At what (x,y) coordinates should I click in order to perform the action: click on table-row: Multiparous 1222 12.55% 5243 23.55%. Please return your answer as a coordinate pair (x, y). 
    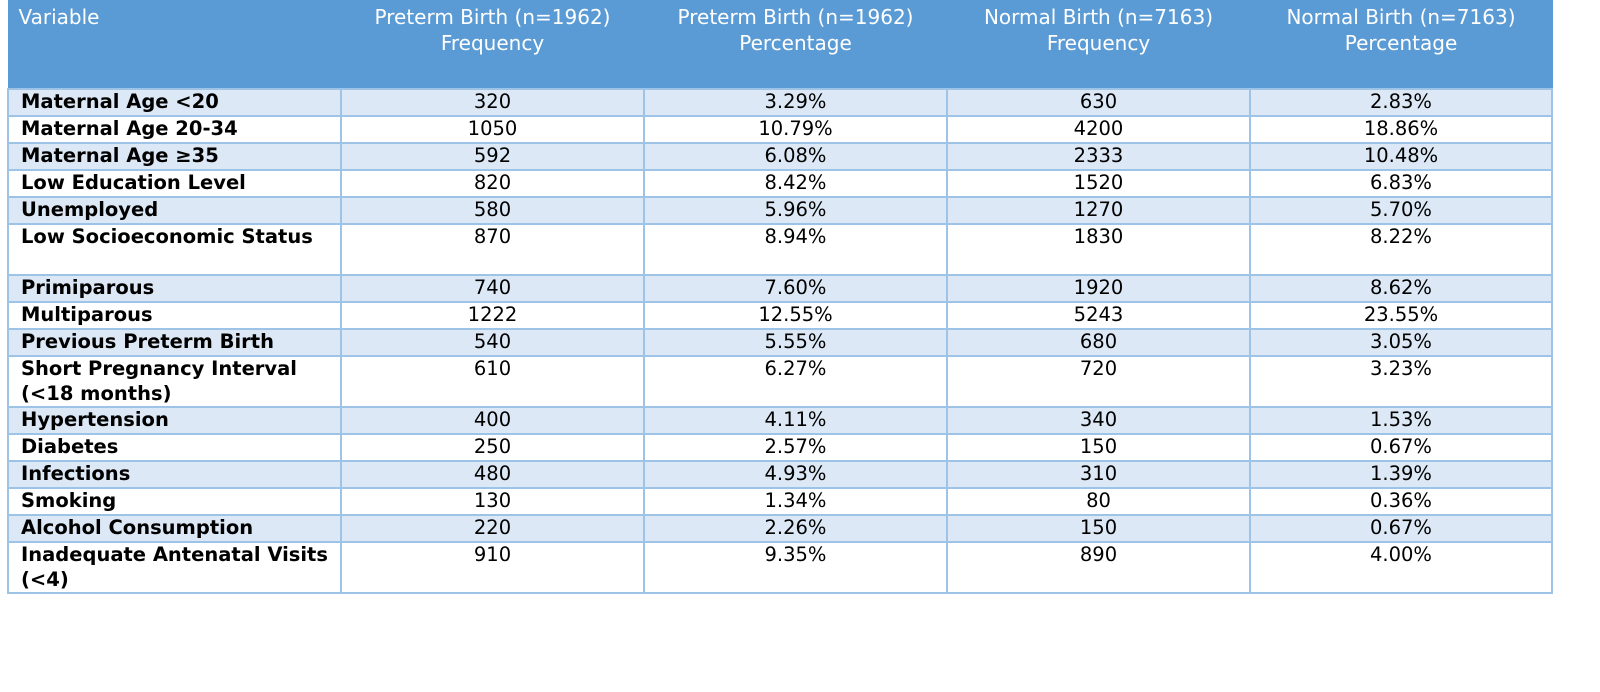
    Looking at the image, I should click on (780, 315).